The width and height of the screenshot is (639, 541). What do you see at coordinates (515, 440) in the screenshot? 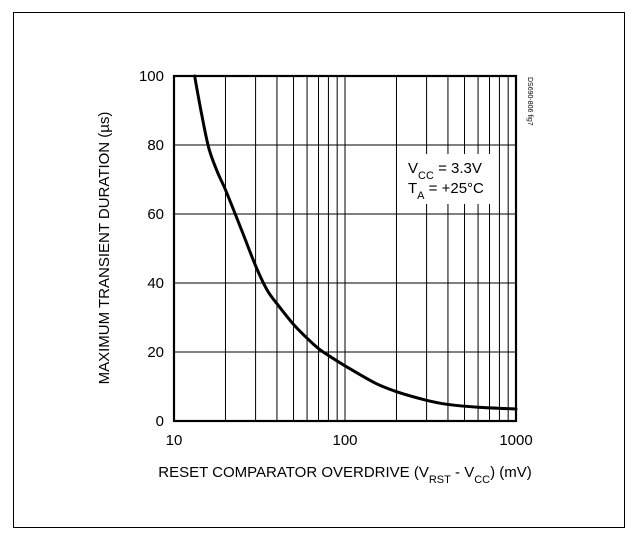
I see `x-tick-label: 1000` at bounding box center [515, 440].